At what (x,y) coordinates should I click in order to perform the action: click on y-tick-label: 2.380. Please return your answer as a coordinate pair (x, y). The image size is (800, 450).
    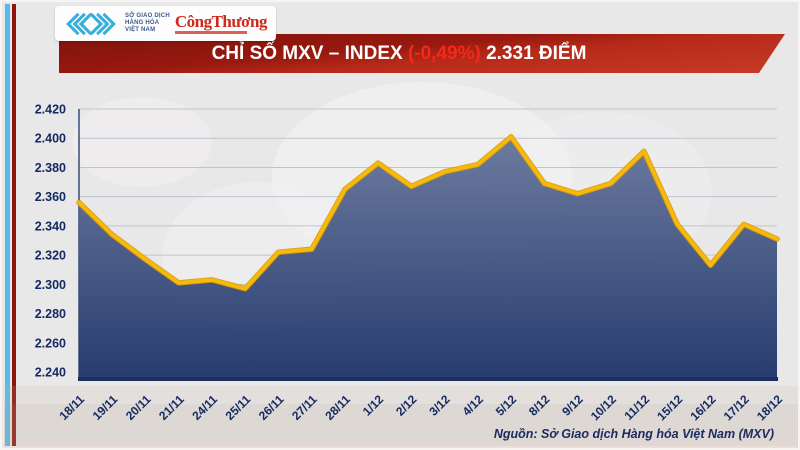
    Looking at the image, I should click on (50, 168).